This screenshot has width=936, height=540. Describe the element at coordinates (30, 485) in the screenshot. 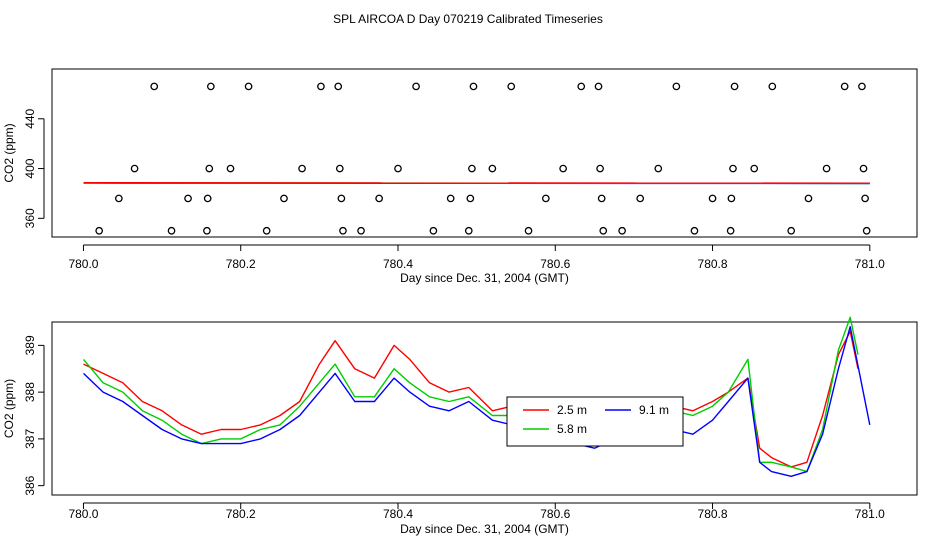

I see `y-tick-label: 386` at that location.